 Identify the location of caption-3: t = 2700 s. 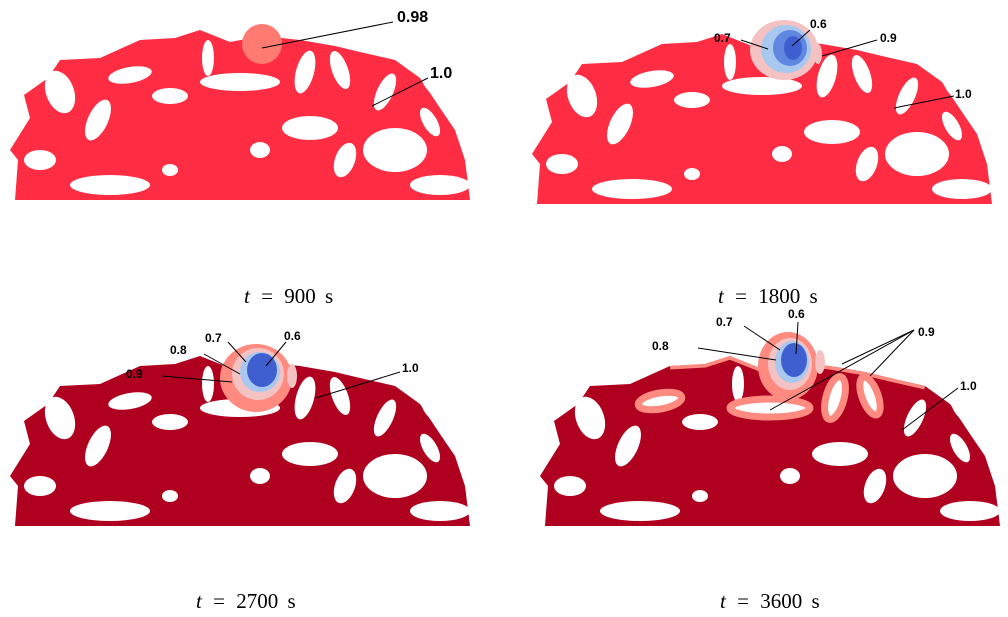
(246, 601).